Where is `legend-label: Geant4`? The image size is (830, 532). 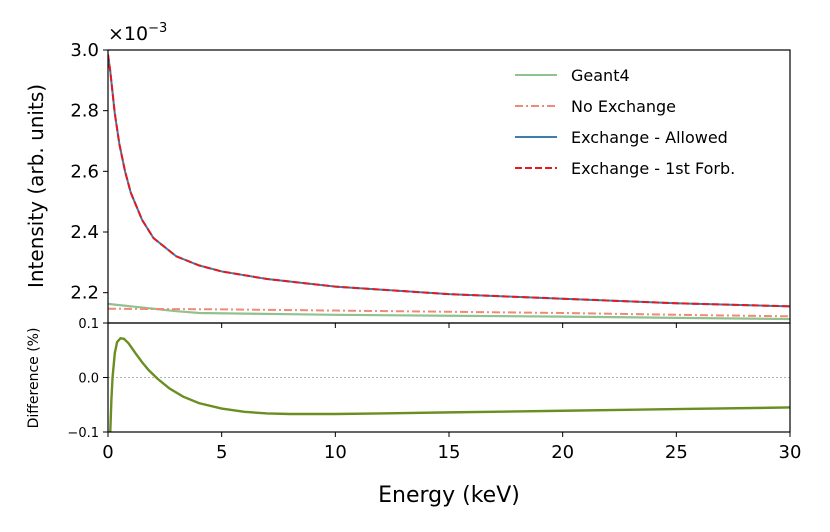
legend-label: Geant4 is located at coordinates (600, 75).